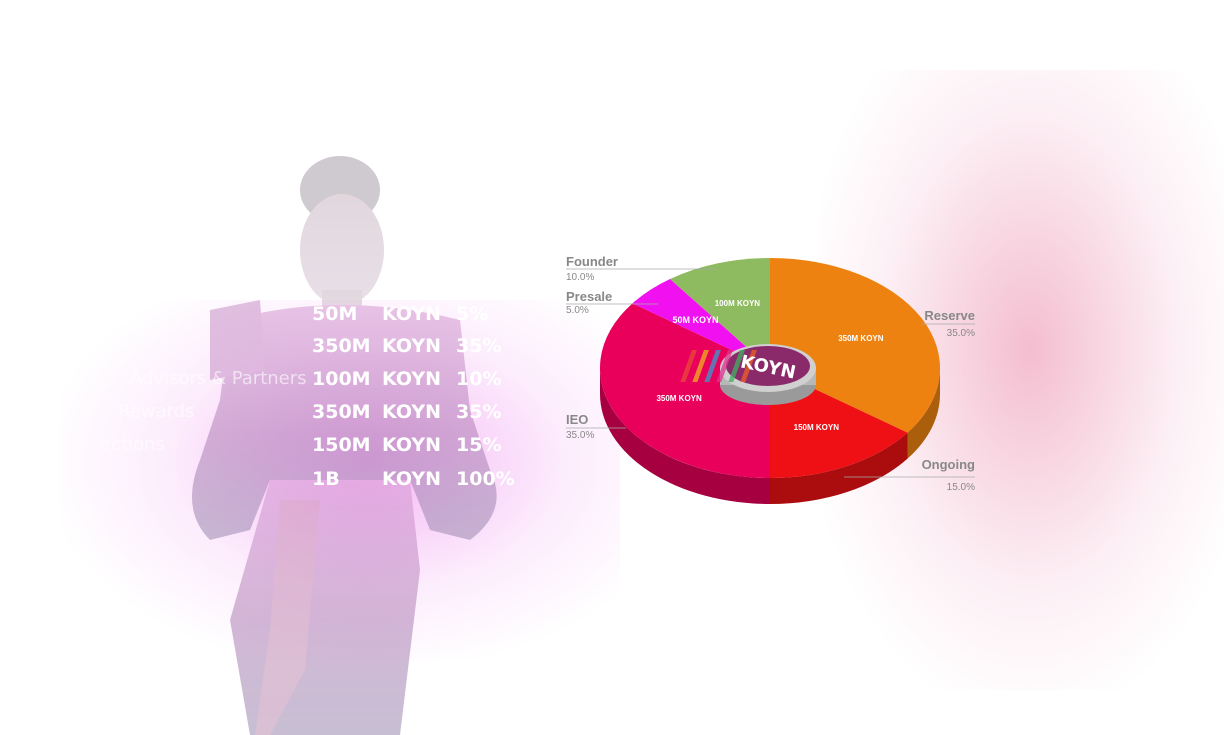  Describe the element at coordinates (855, 345) in the screenshot. I see `pie-slice-reserve` at that location.